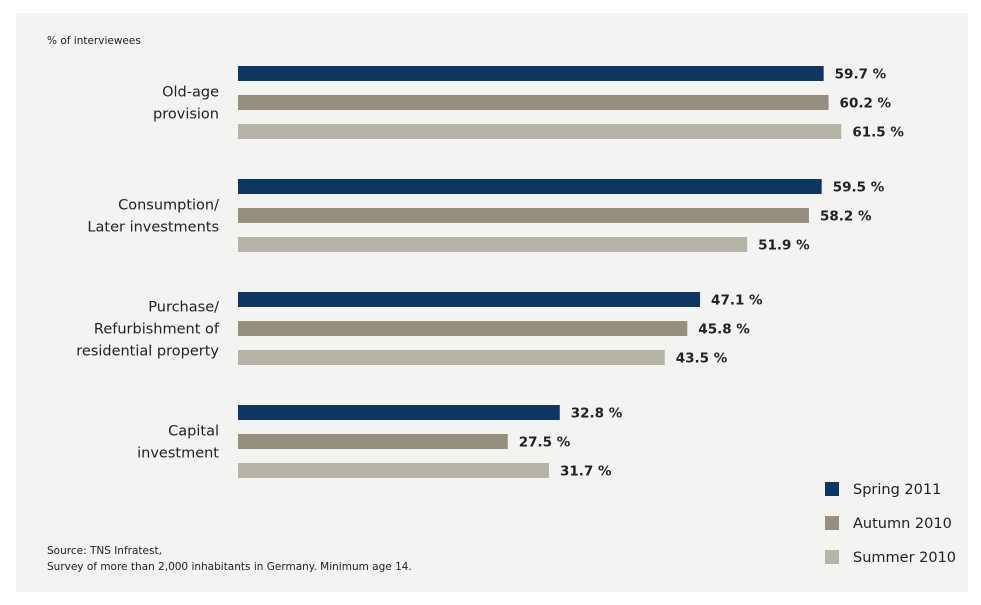  I want to click on category-label-3-line-3: residential property, so click(147, 352).